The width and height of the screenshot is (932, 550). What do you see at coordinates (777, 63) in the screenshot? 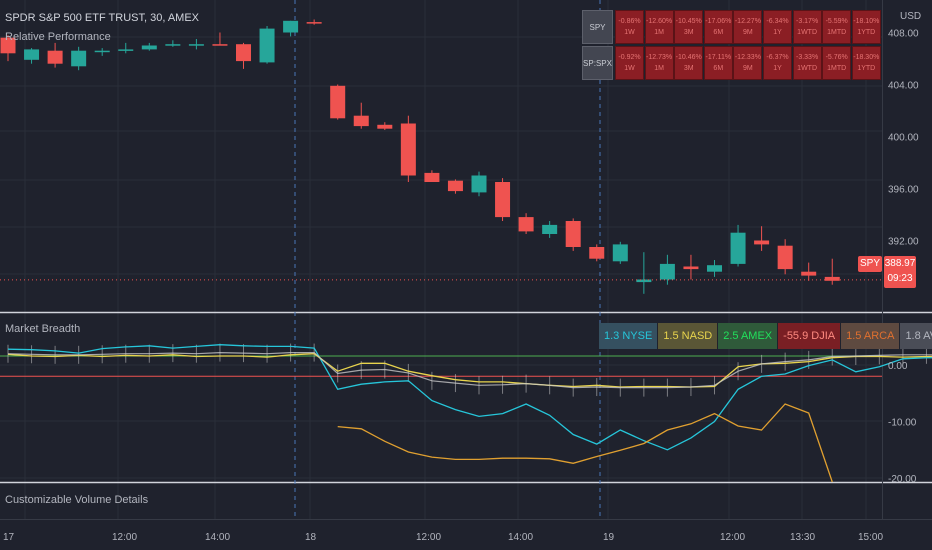
I see `perf-cell: -6.37% 1Y` at bounding box center [777, 63].